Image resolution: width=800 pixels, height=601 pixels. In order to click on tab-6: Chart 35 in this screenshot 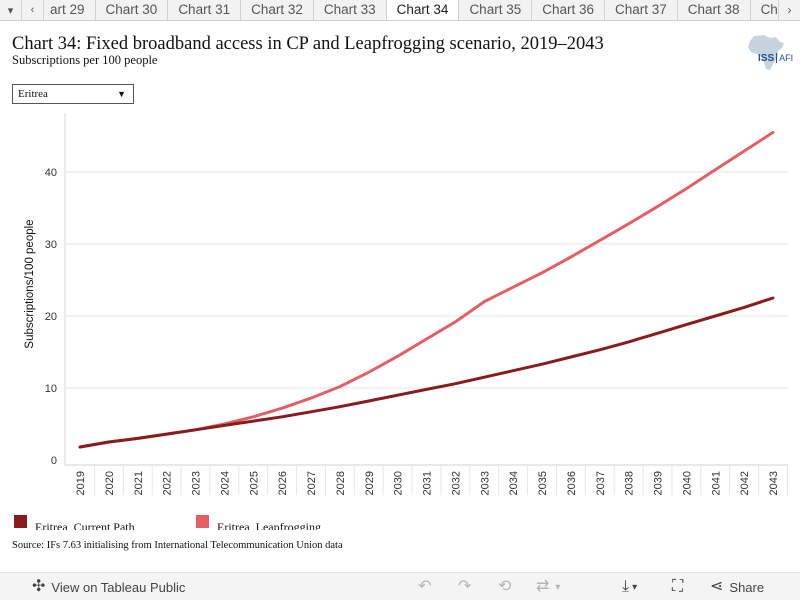, I will do `click(496, 10)`.